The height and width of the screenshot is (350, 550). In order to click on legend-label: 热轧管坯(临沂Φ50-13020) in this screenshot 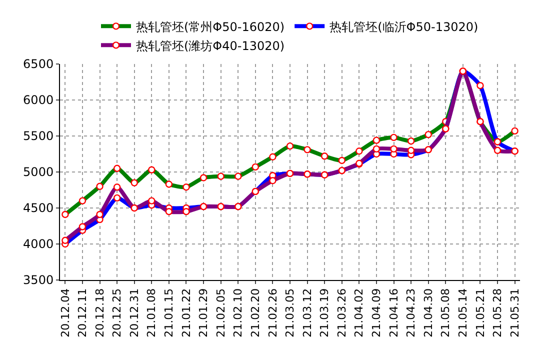, I will do `click(404, 27)`.